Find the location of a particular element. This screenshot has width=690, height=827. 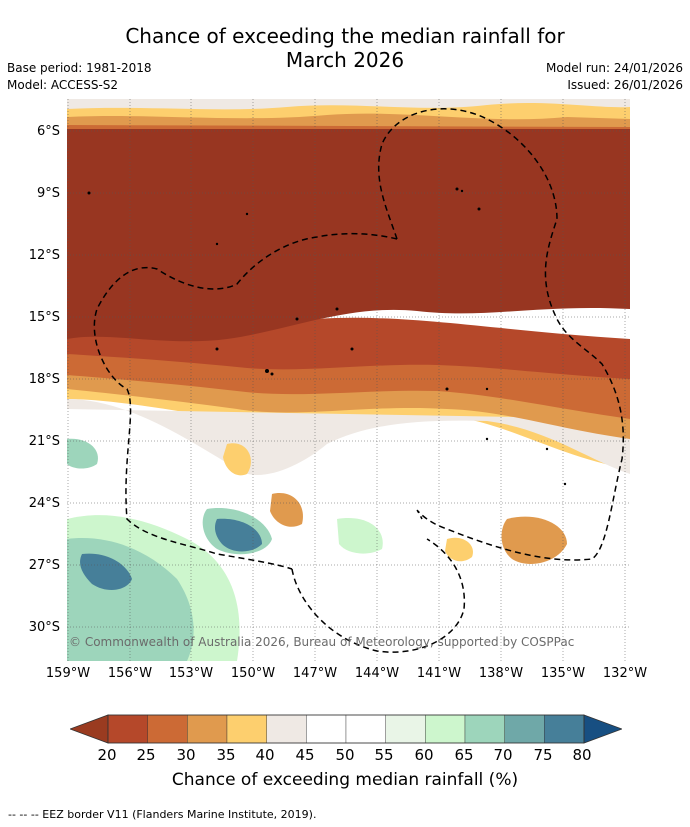

colorbar-tick-35: 35 is located at coordinates (226, 755).